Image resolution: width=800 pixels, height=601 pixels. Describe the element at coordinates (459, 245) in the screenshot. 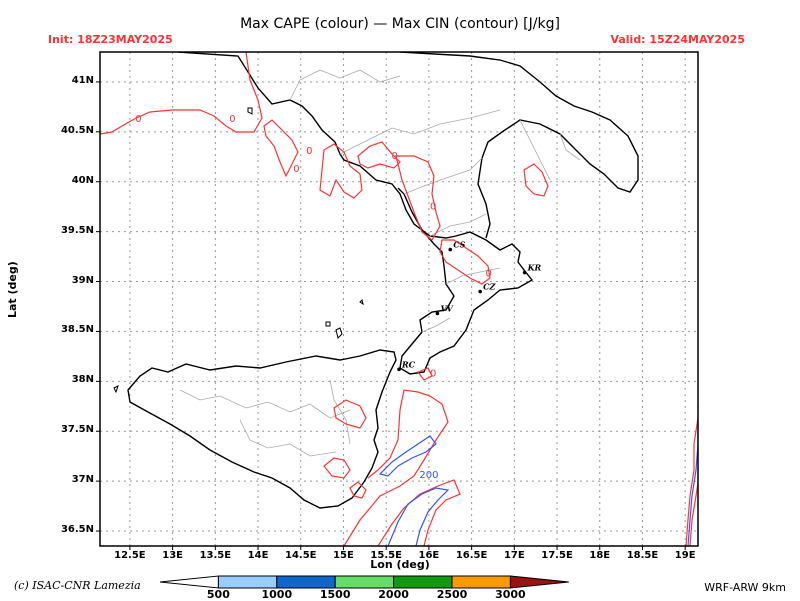

I see `city-label: CS` at that location.